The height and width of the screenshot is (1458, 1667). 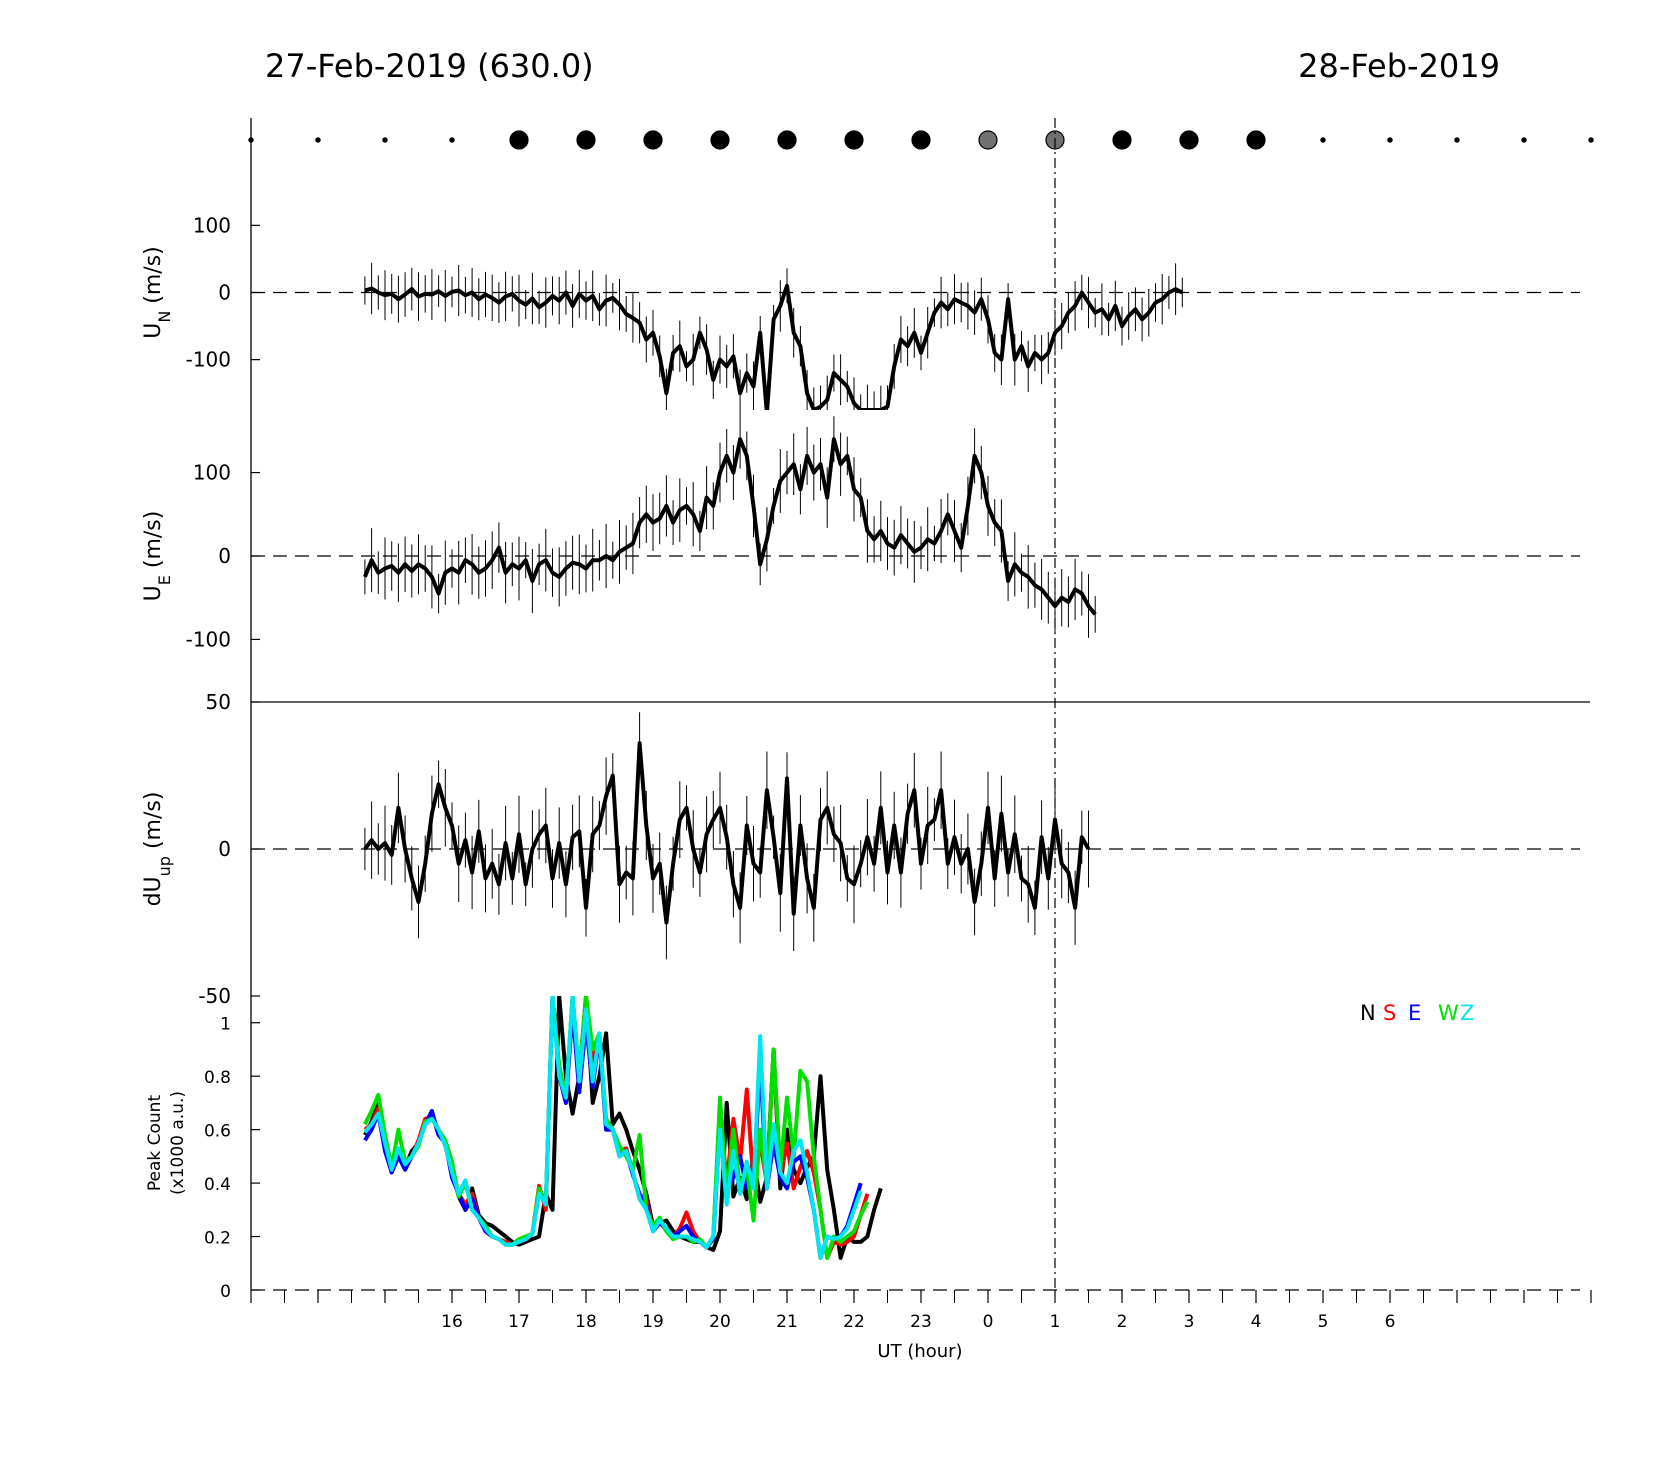 What do you see at coordinates (217, 1239) in the screenshot?
I see `y-tick-label: 0.2` at bounding box center [217, 1239].